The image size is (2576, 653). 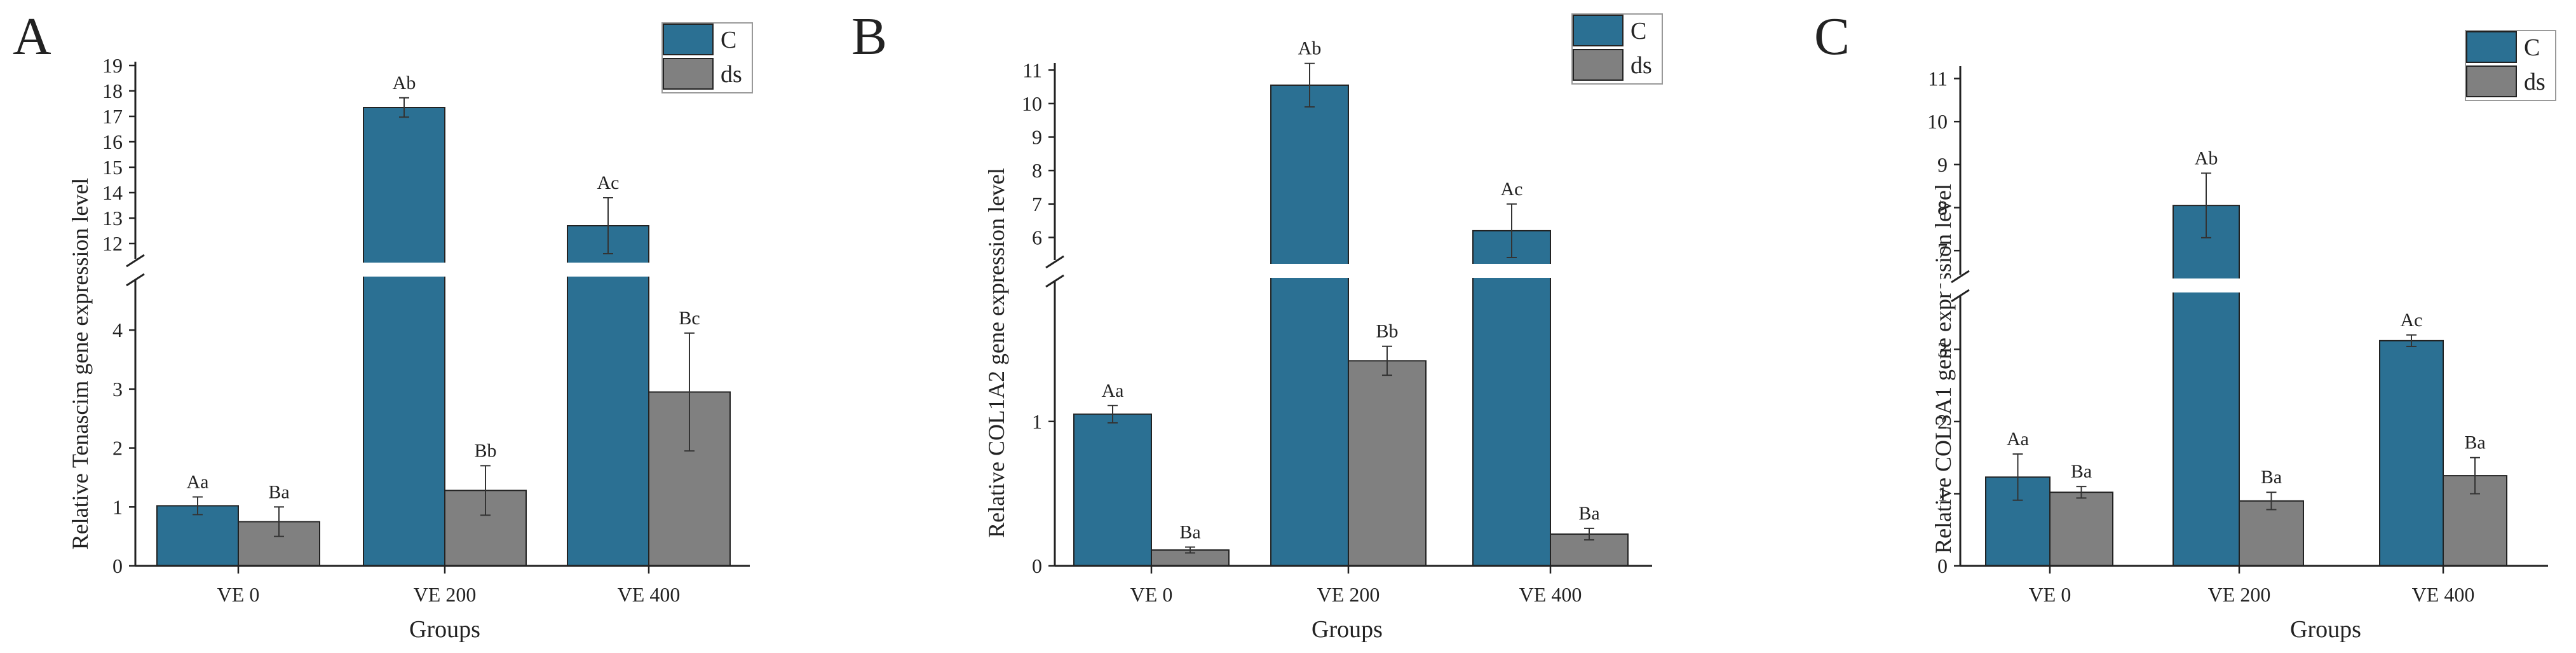 What do you see at coordinates (996, 353) in the screenshot?
I see `y-axis-title: Relative COL1A2 gene expression level` at bounding box center [996, 353].